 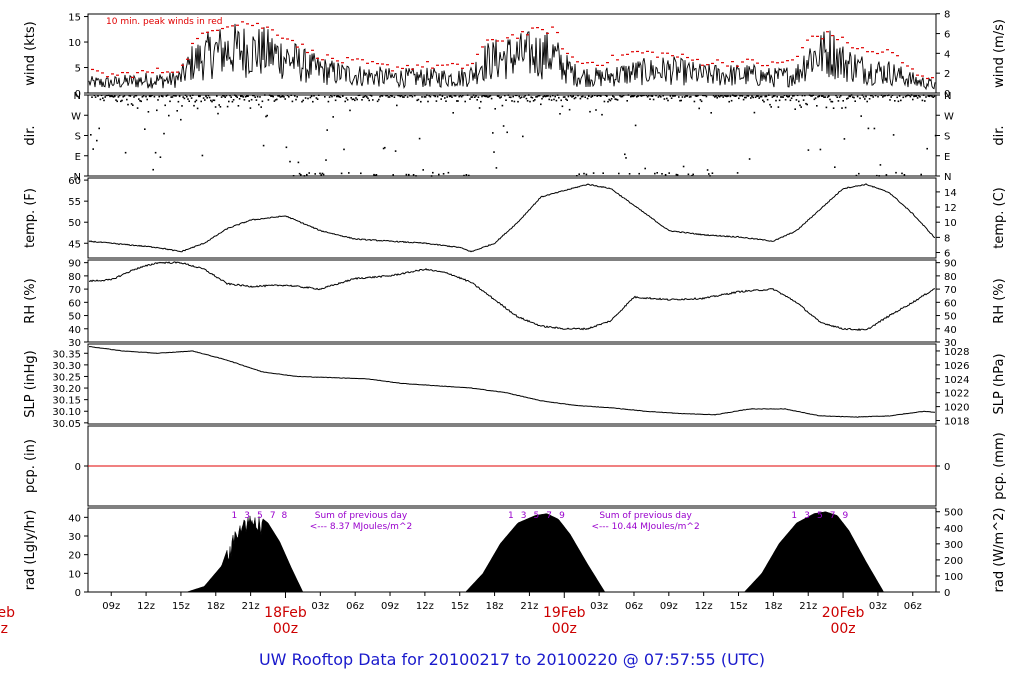 I want to click on ylabel-right-slp: SLP (hPa), so click(x=999, y=383).